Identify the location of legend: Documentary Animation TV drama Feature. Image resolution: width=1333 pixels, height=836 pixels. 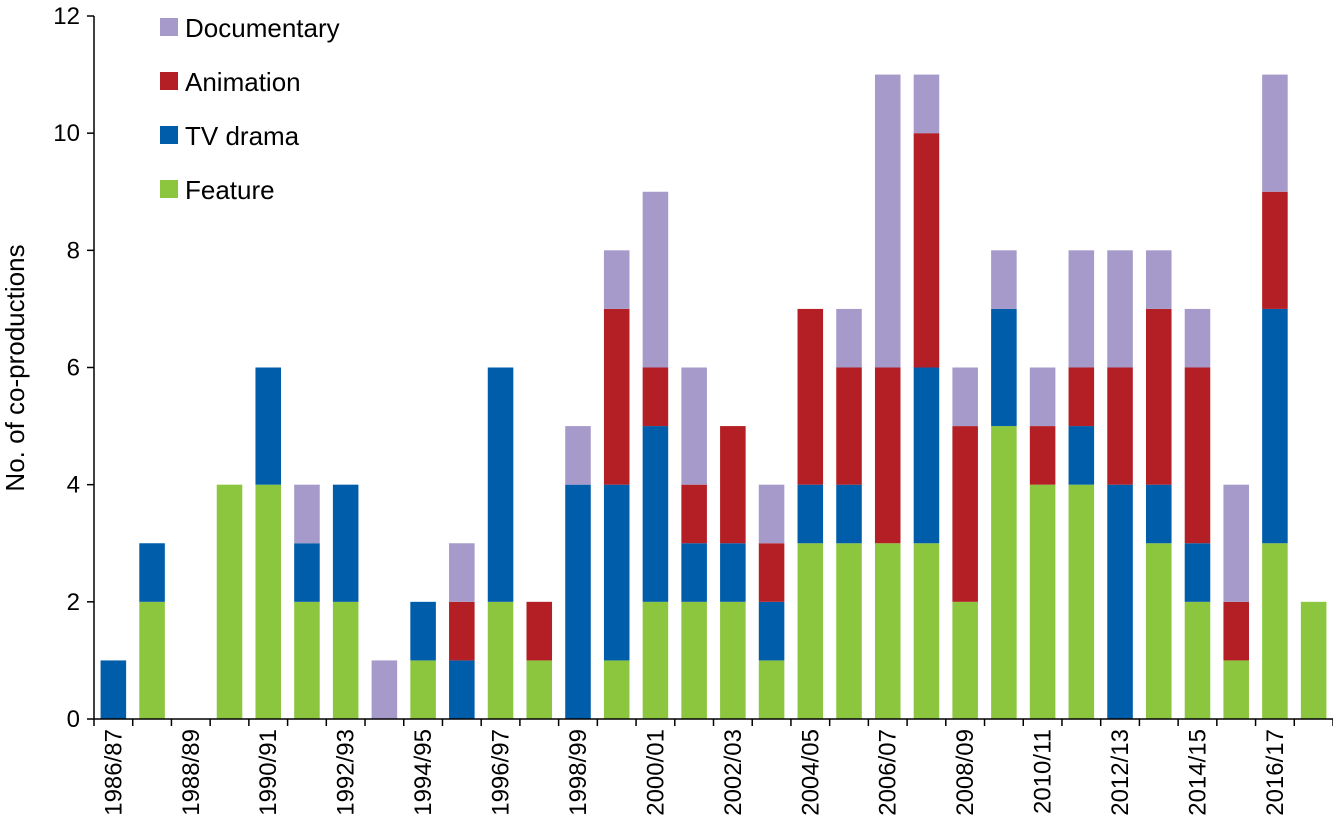
(250, 109).